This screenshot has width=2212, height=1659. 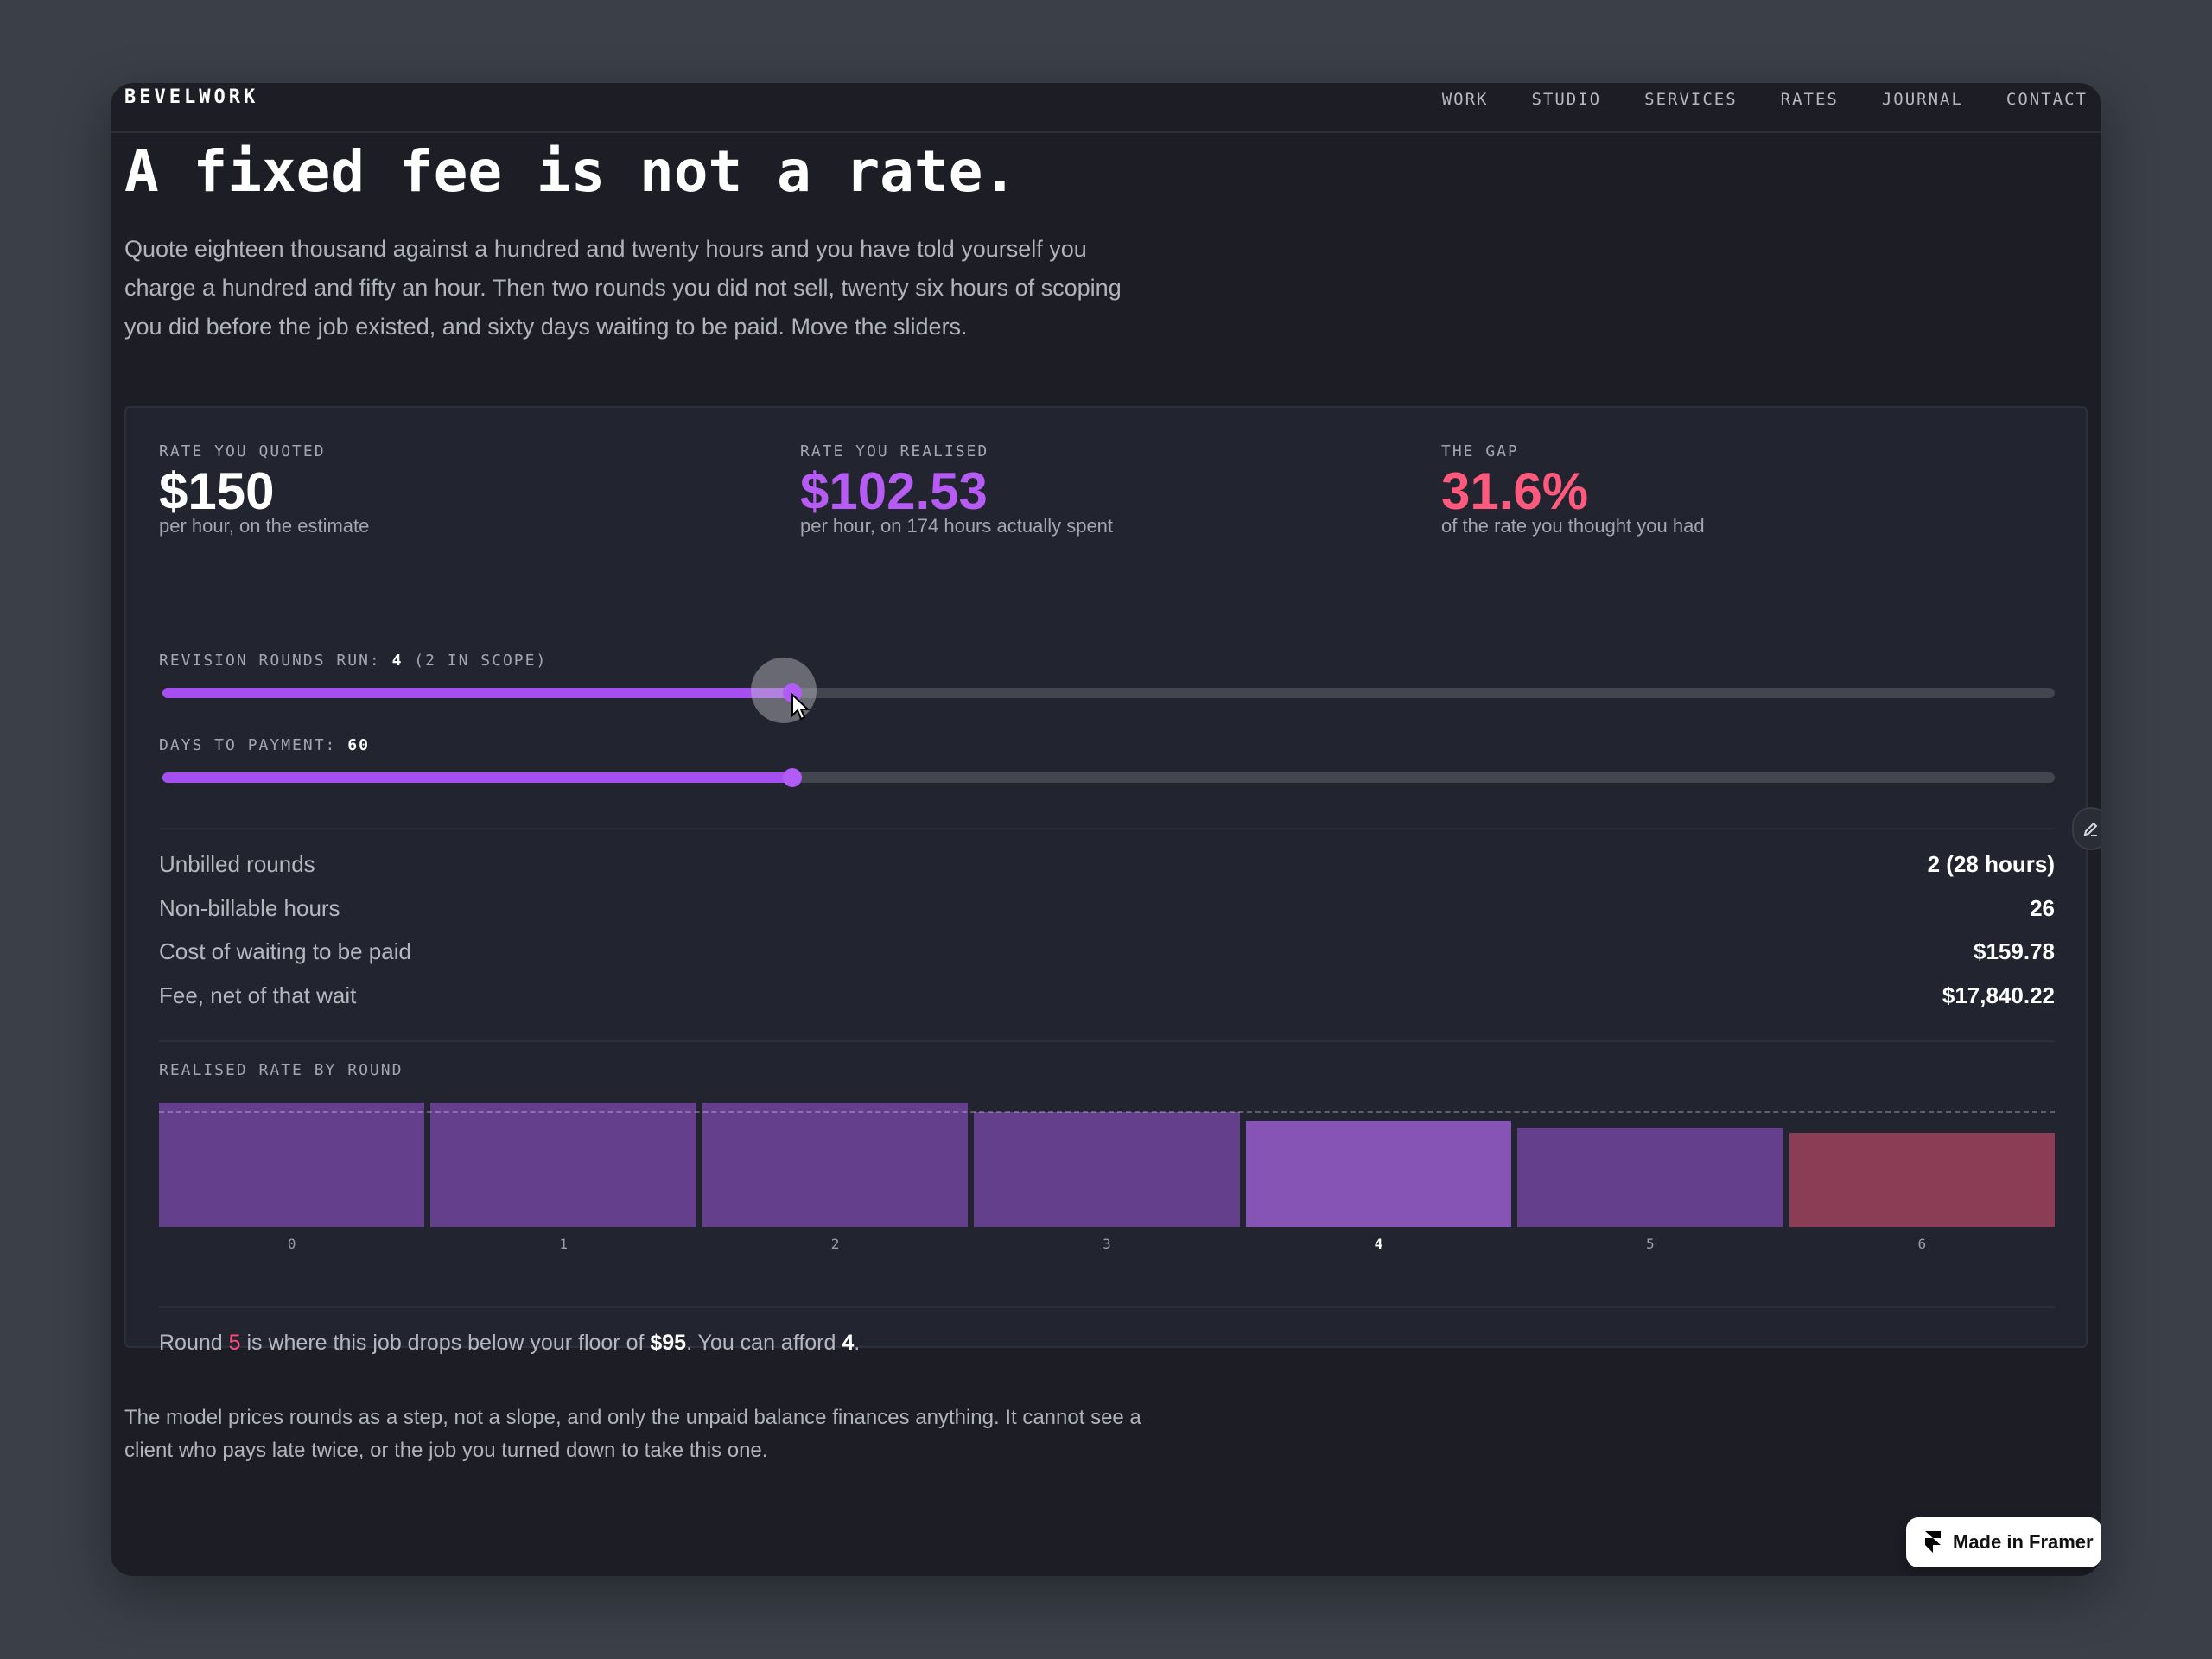 I want to click on row-key: Non-billable hours, so click(x=249, y=908).